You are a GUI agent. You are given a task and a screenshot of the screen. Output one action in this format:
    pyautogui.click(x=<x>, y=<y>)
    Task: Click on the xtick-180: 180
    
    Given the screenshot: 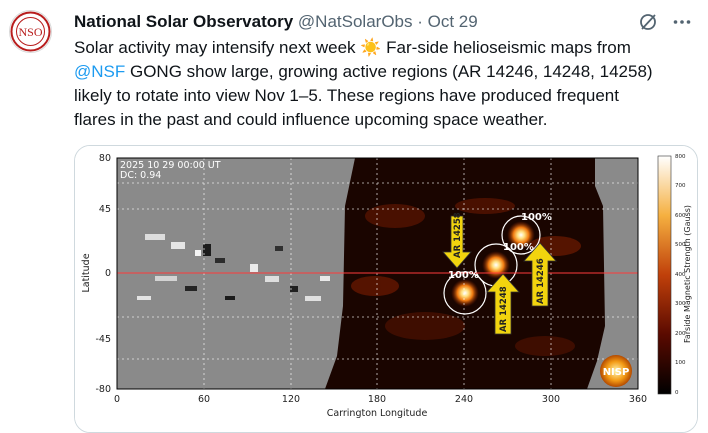 What is the action you would take?
    pyautogui.click(x=377, y=399)
    